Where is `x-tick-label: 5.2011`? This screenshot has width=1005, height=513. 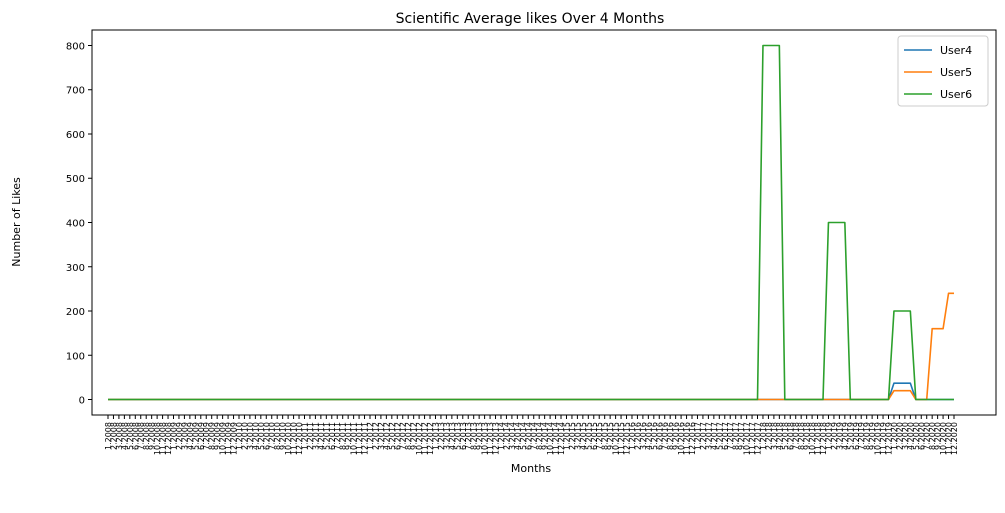 x-tick-label: 5.2011 is located at coordinates (326, 436).